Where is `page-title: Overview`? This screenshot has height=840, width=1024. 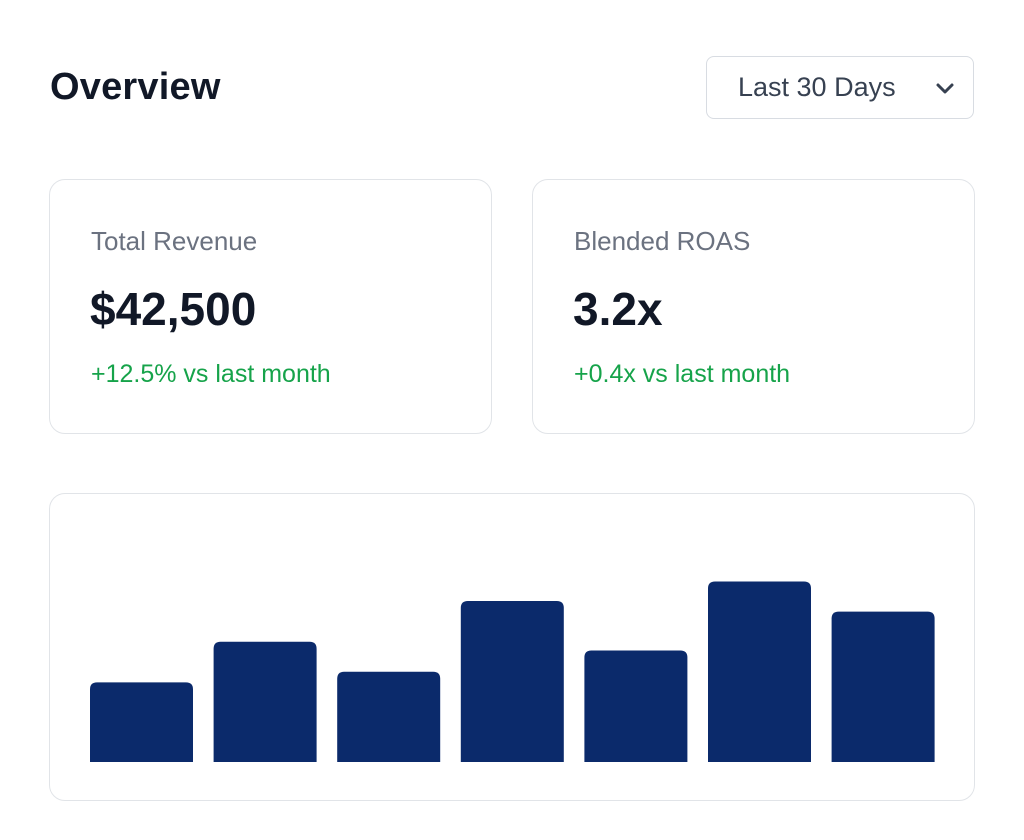 page-title: Overview is located at coordinates (135, 87).